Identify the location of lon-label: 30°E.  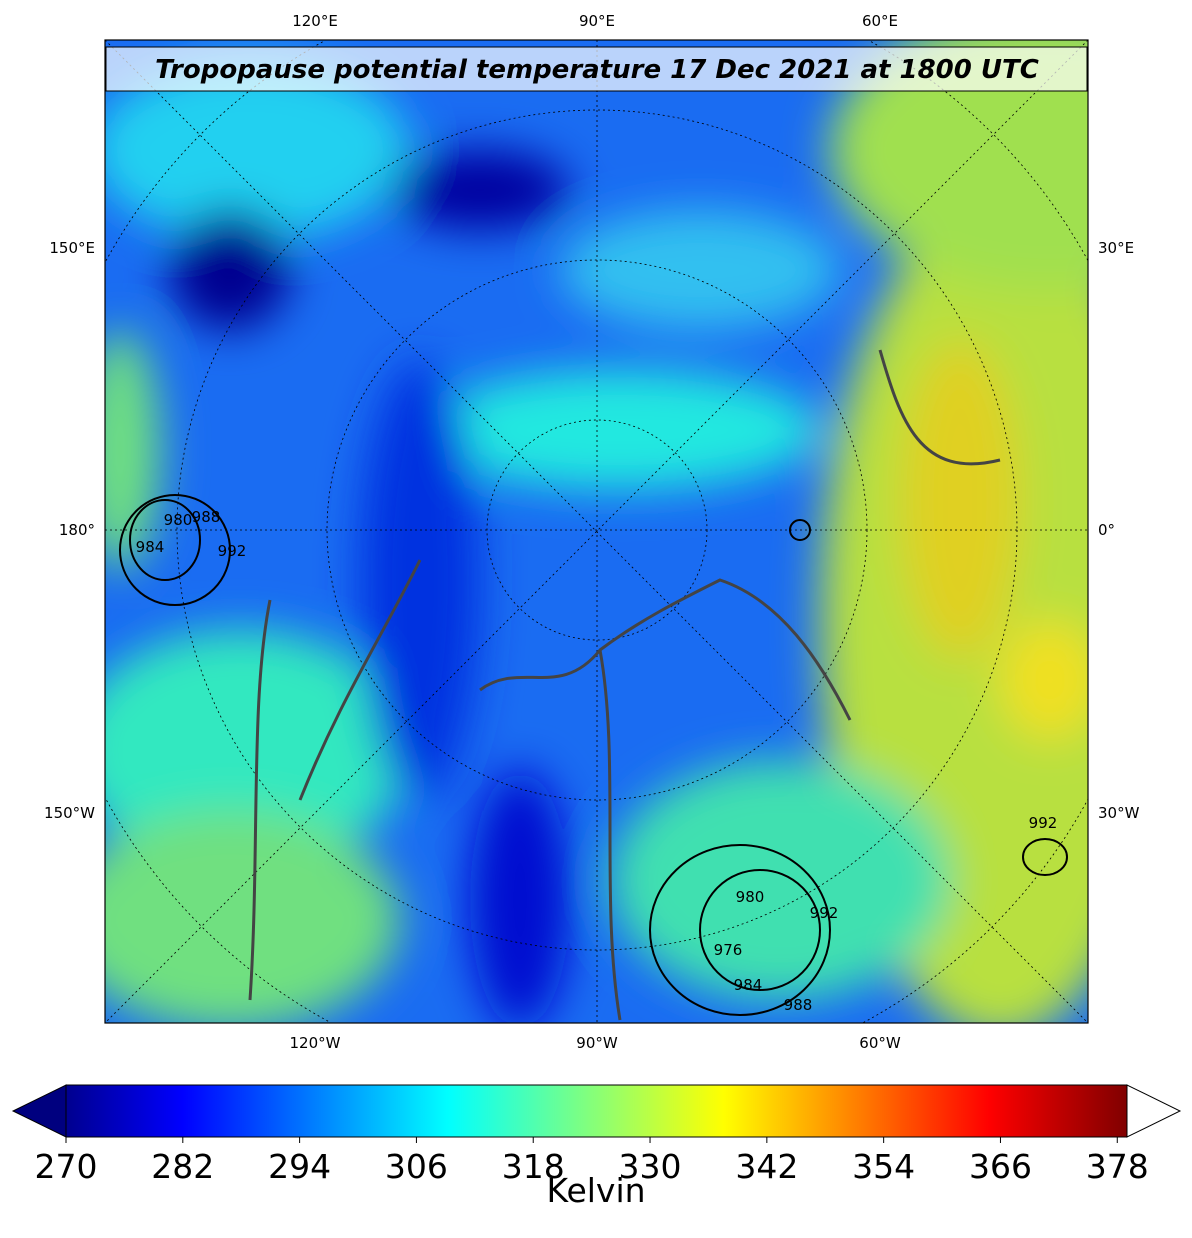
(1116, 248).